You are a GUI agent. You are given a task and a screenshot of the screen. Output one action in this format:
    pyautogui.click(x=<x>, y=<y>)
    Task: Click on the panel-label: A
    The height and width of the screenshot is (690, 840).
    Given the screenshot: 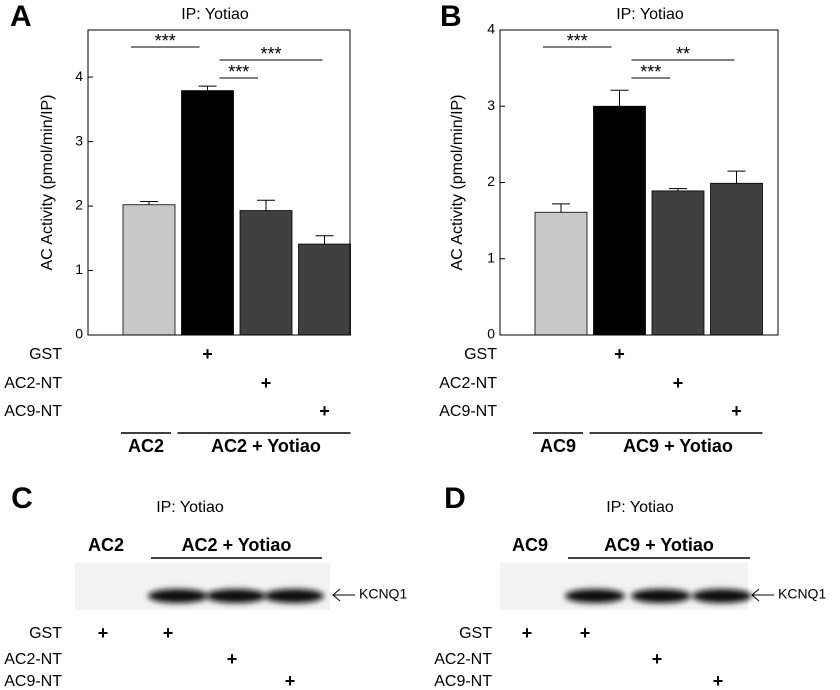 What is the action you would take?
    pyautogui.click(x=21, y=16)
    